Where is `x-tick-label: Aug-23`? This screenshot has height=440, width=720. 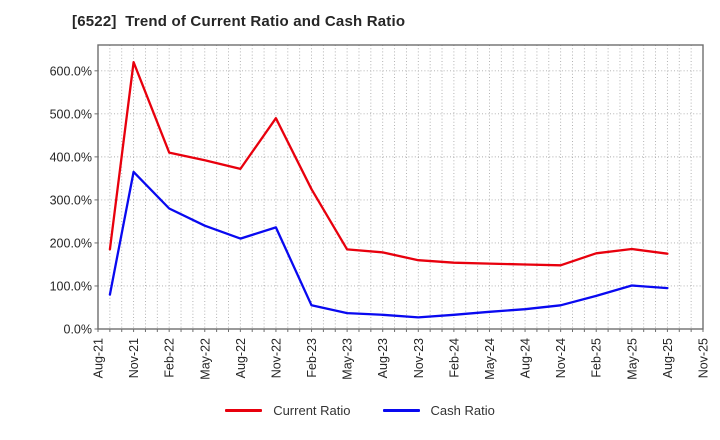 x-tick-label: Aug-23 is located at coordinates (383, 358).